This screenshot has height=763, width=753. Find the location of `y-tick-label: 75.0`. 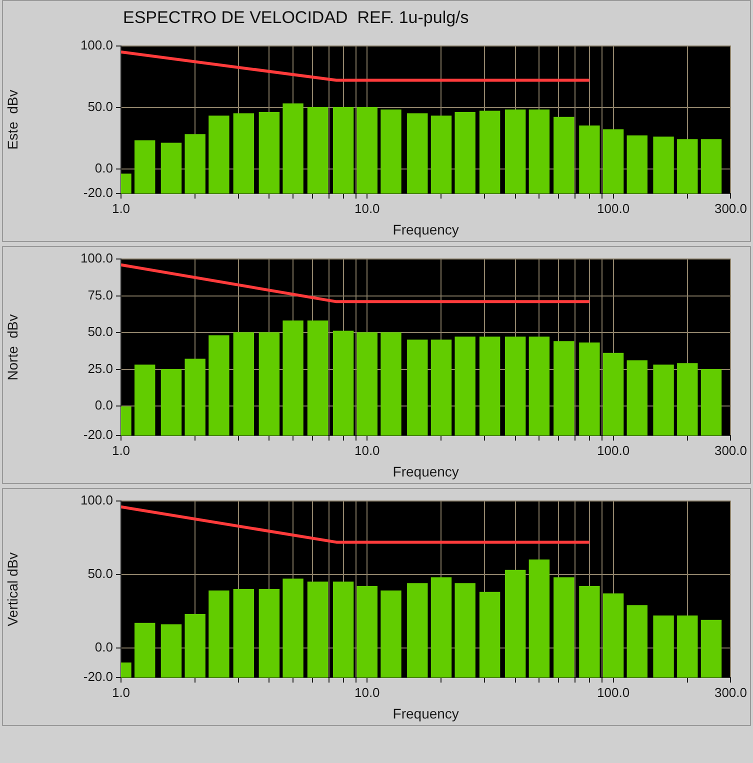

y-tick-label: 75.0 is located at coordinates (100, 294).